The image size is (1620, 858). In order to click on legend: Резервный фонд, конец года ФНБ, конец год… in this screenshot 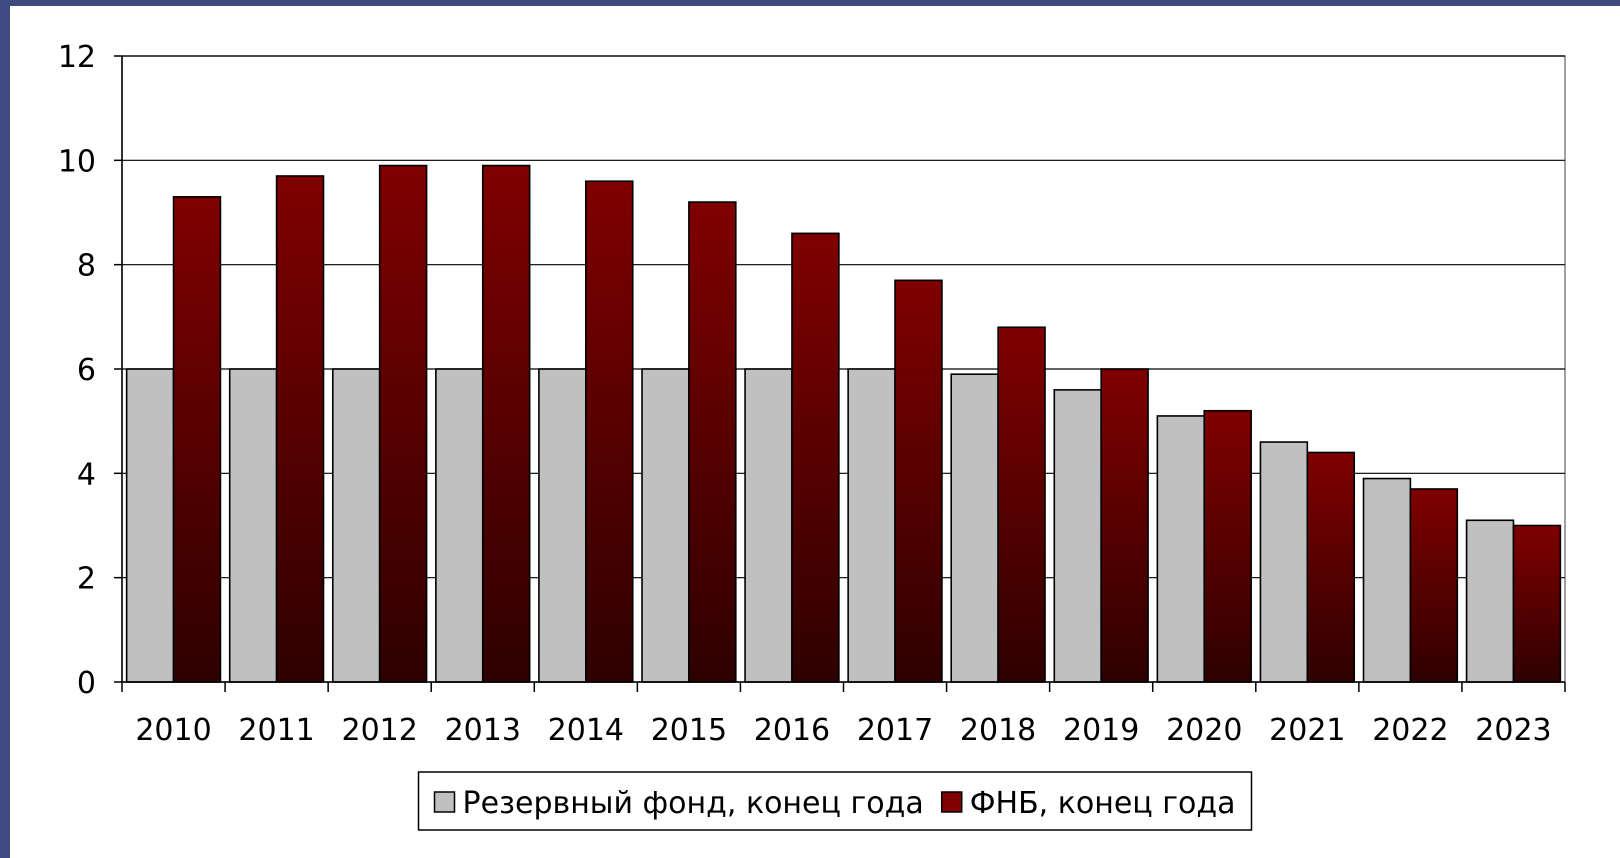, I will do `click(835, 801)`.